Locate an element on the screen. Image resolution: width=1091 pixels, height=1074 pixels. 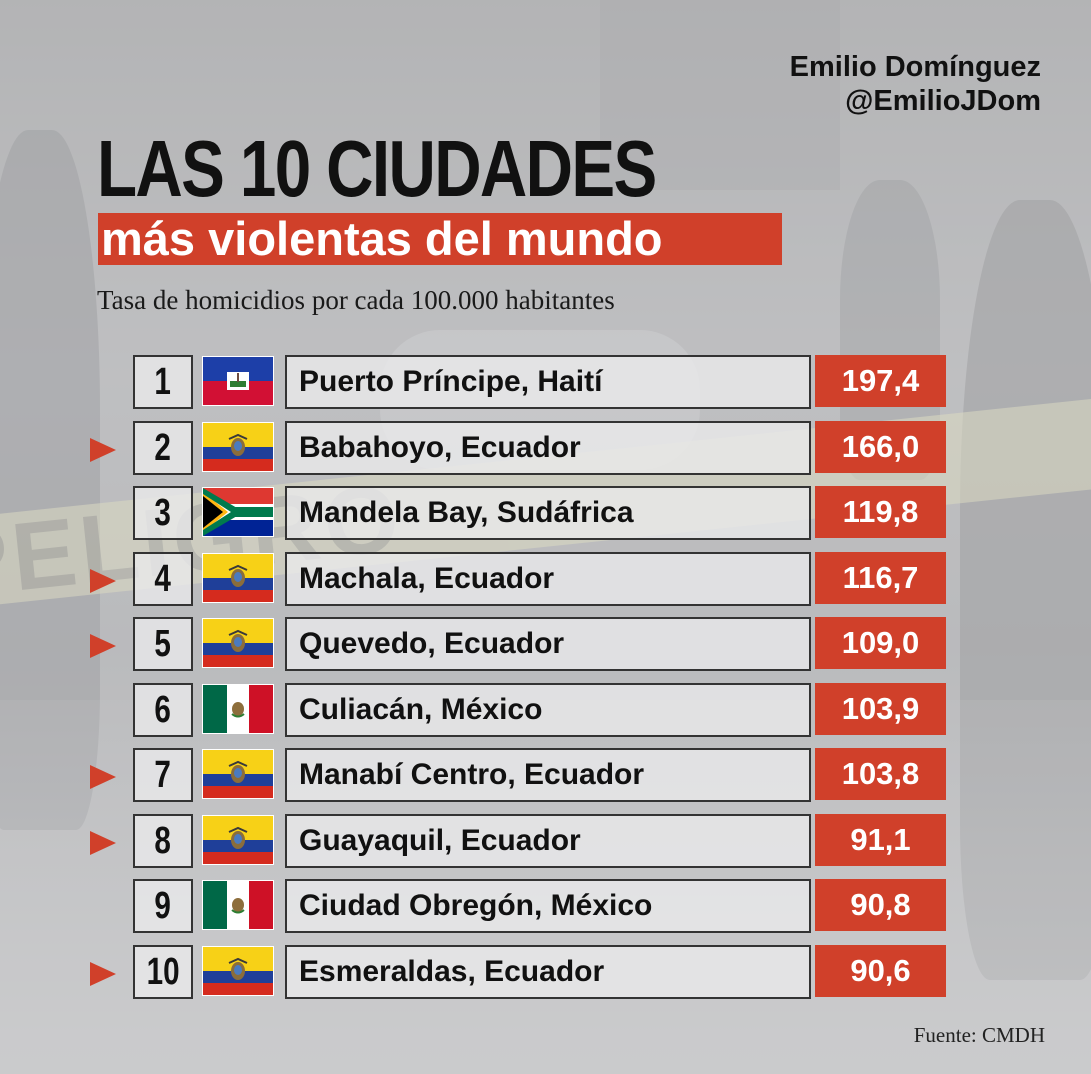
ranking-row: 3 Mandela Bay, Sudáfrica 119,8 is located at coordinates (545, 513).